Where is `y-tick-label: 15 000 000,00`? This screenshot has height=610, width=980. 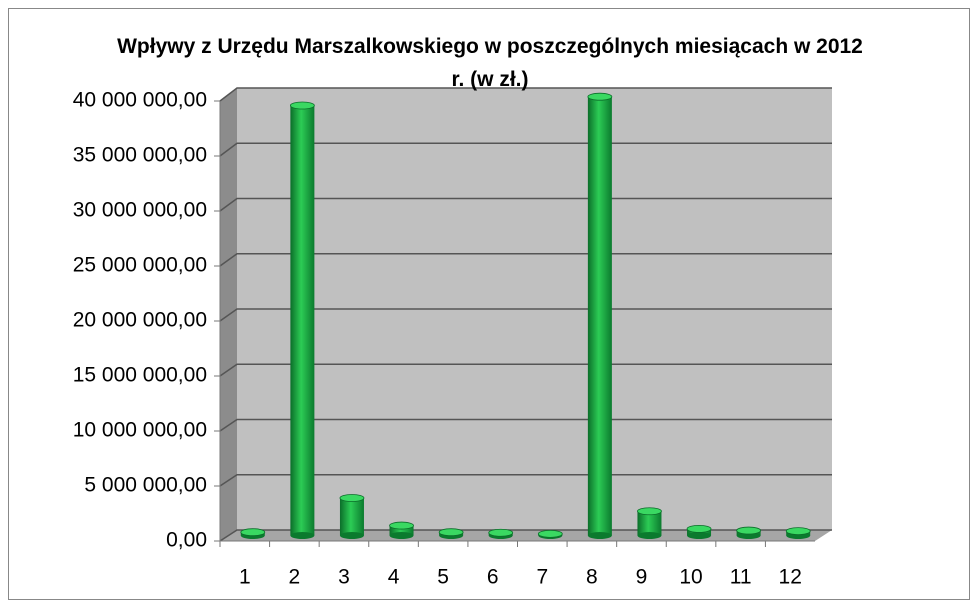 y-tick-label: 15 000 000,00 is located at coordinates (140, 375).